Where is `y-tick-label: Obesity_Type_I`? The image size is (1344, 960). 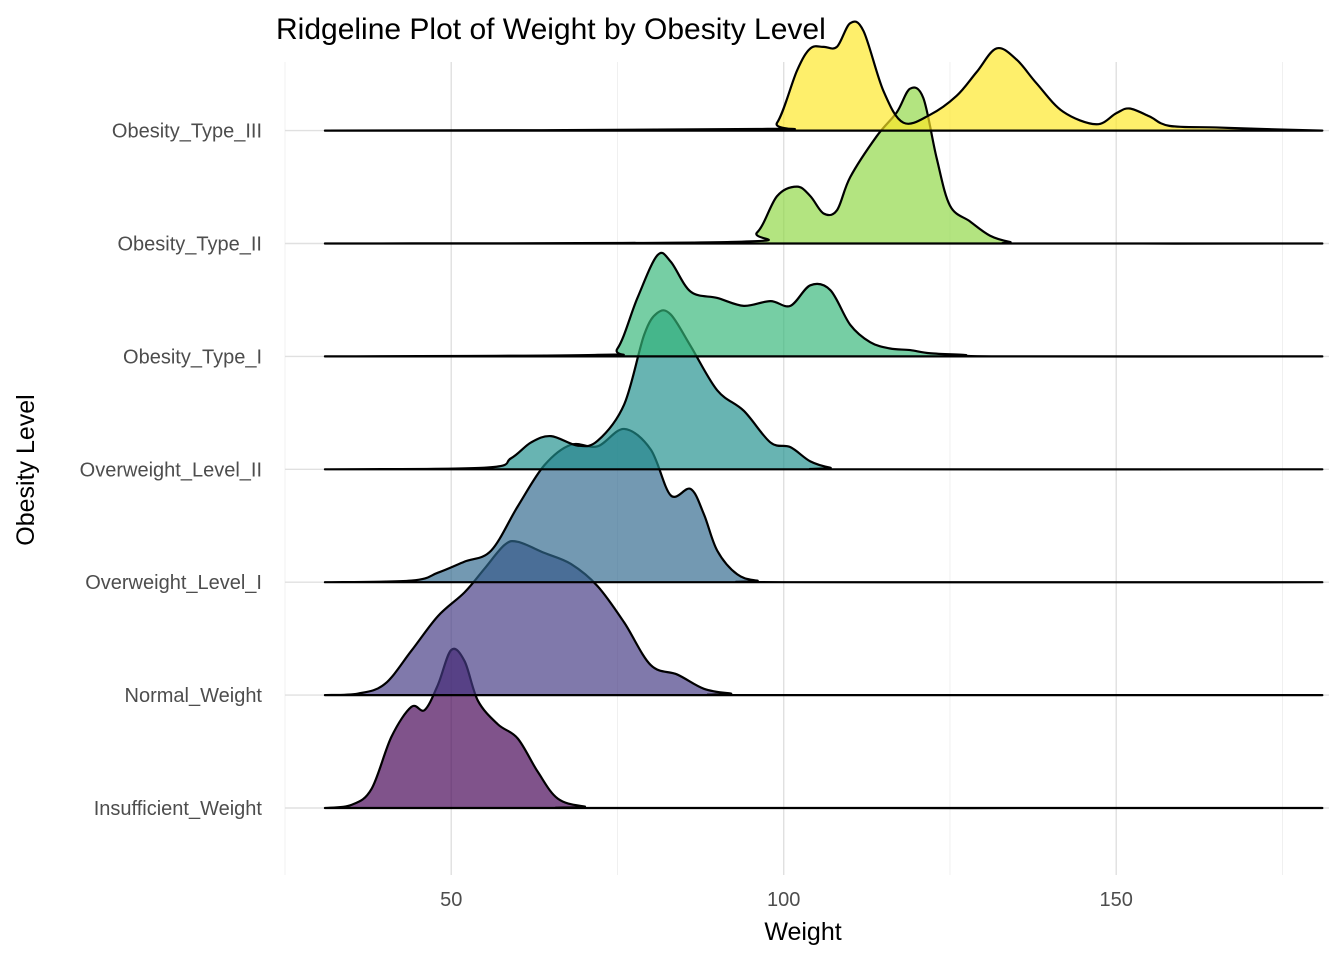
y-tick-label: Obesity_Type_I is located at coordinates (192, 357).